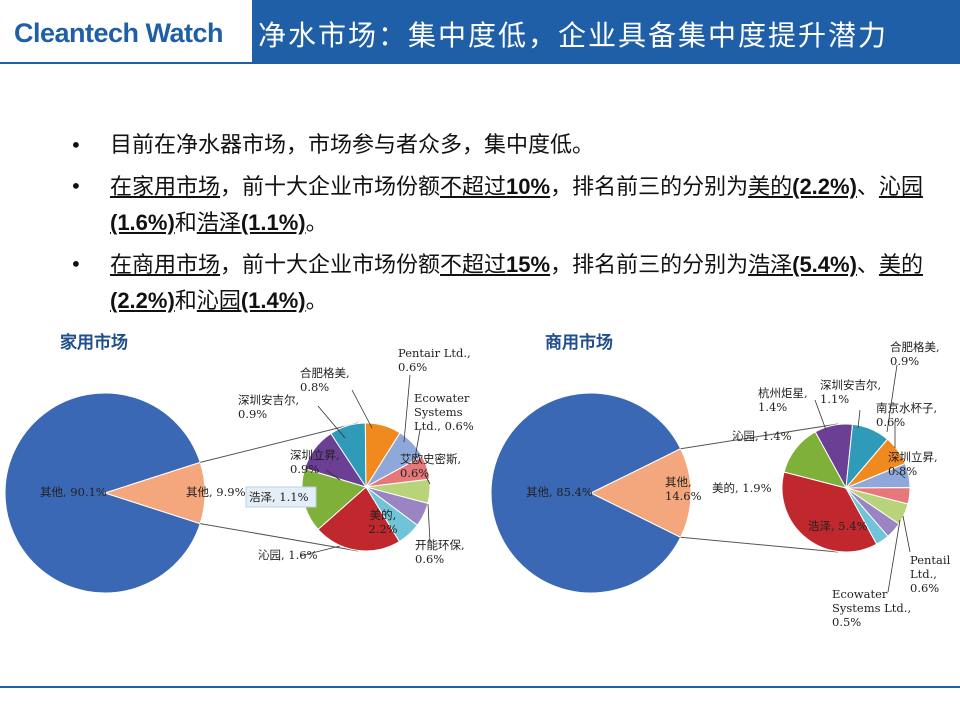  I want to click on bullet-item: • 目前在净水器市场，市场参与者众多，集中度低。, so click(500, 145).